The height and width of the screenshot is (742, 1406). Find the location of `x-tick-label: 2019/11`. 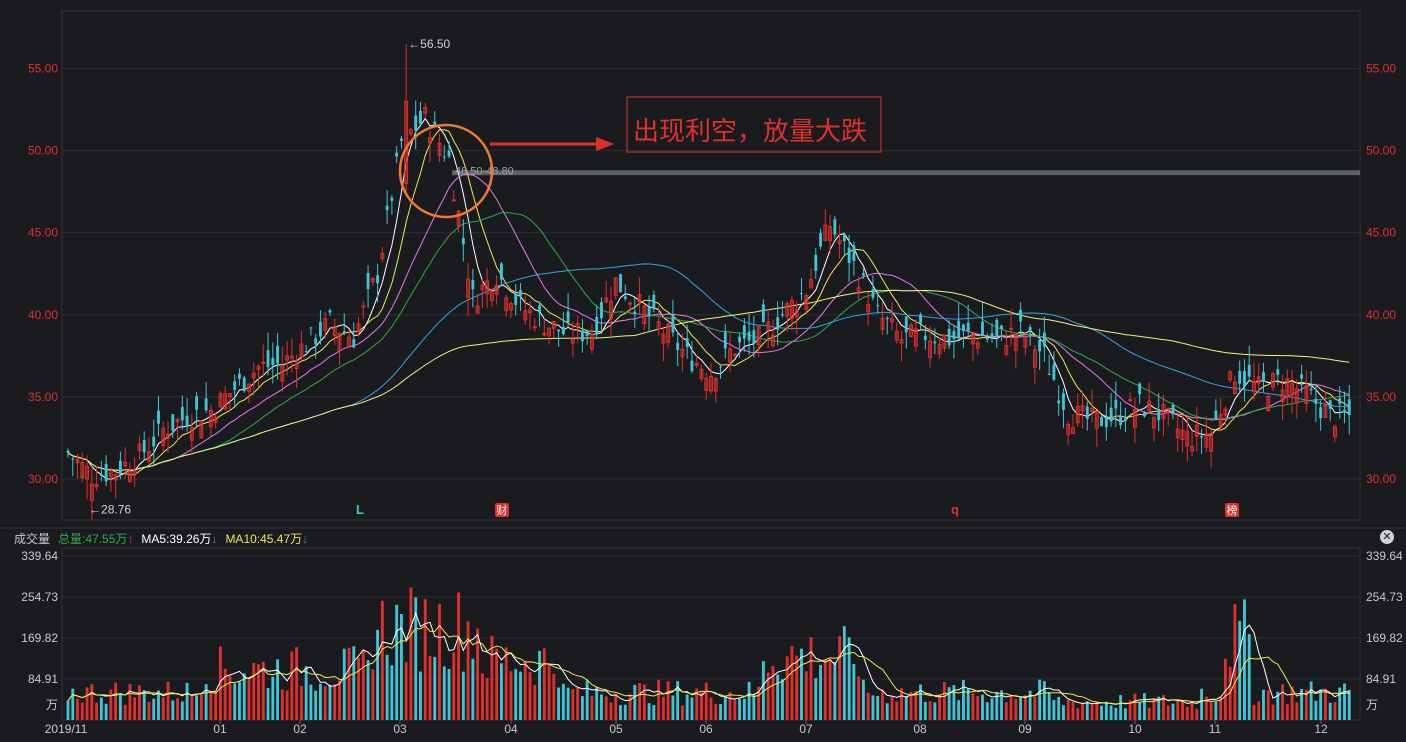

x-tick-label: 2019/11 is located at coordinates (66, 729).